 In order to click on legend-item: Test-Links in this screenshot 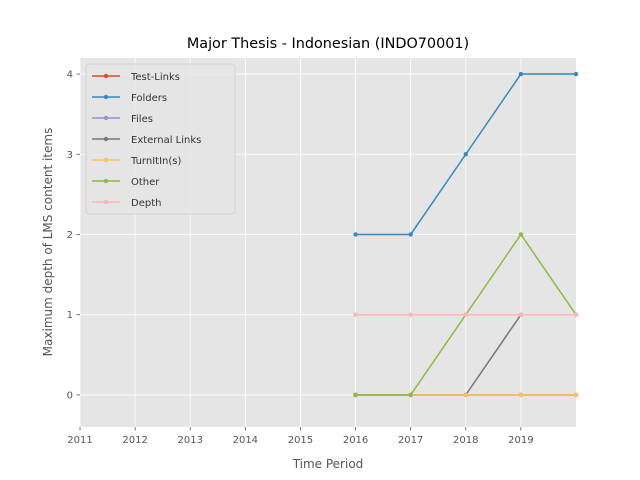, I will do `click(136, 77)`.